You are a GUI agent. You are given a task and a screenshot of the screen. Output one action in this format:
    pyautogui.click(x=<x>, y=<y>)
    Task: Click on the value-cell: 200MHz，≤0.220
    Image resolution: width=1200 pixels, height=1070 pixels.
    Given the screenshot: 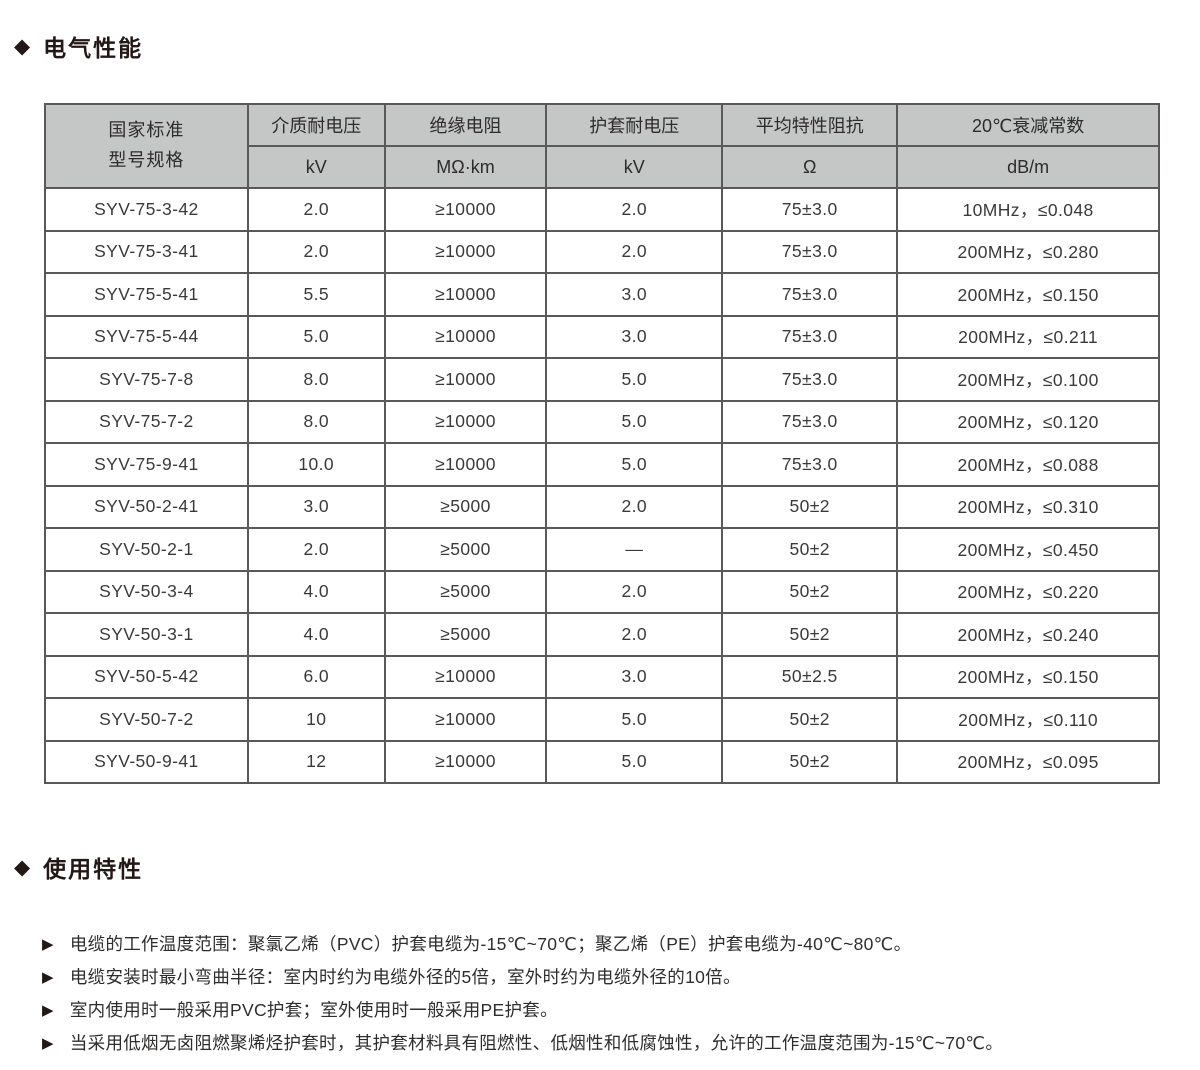 What is the action you would take?
    pyautogui.click(x=1028, y=591)
    